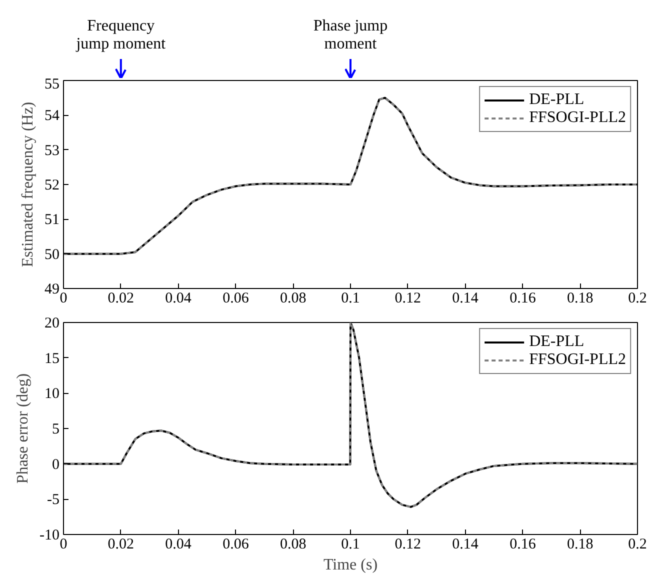 The width and height of the screenshot is (662, 588). I want to click on y-tick-label: 51, so click(52, 220).